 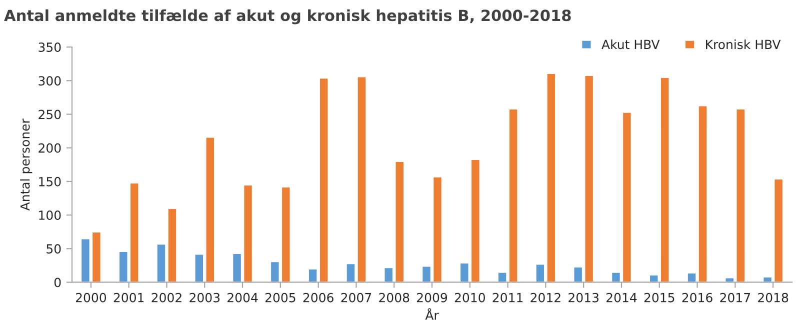 I want to click on x-tick-label: 2011, so click(x=507, y=297).